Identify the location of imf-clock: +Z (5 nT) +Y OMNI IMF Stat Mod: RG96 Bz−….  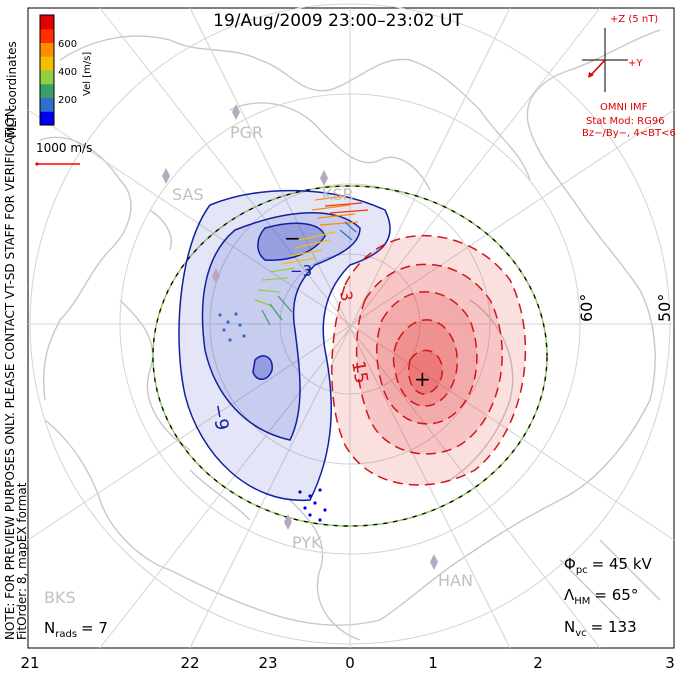
(629, 76).